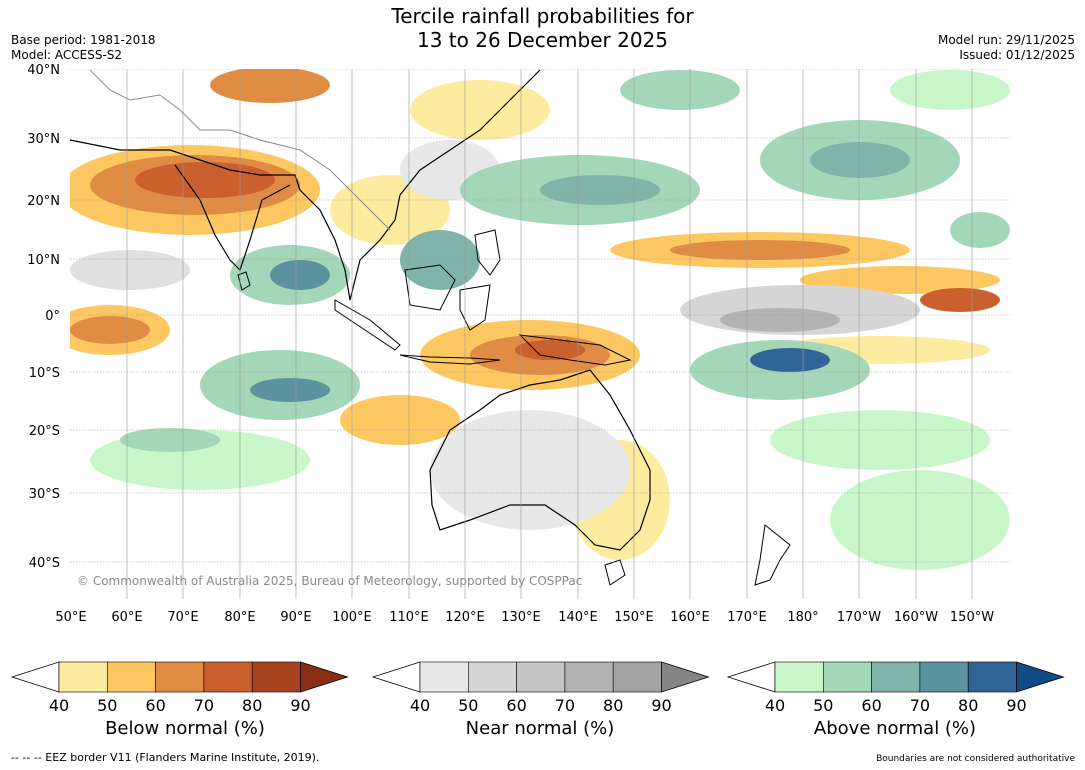 This screenshot has width=1085, height=770. What do you see at coordinates (465, 617) in the screenshot?
I see `lon-label: 120°E` at bounding box center [465, 617].